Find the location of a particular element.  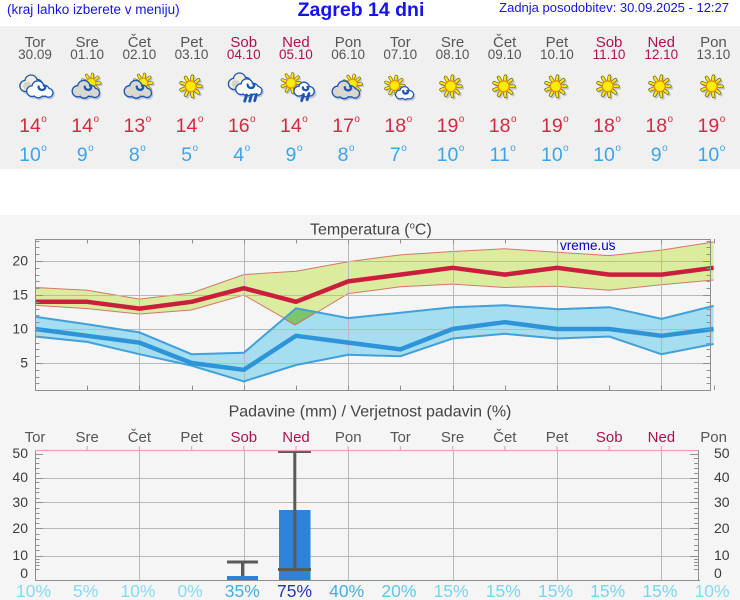

svg-text: 35% is located at coordinates (242, 590).